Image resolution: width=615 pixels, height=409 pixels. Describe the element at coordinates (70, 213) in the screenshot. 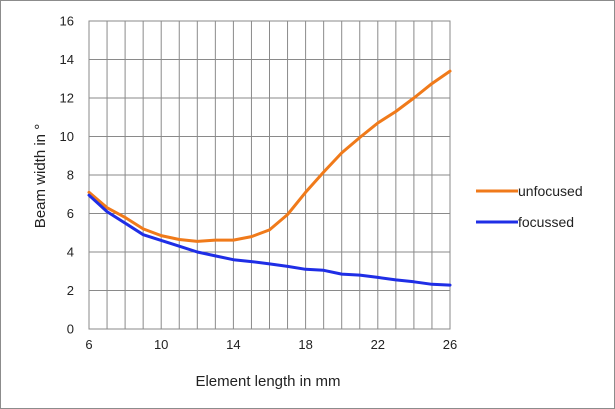

I see `y-tick-label: 6` at that location.